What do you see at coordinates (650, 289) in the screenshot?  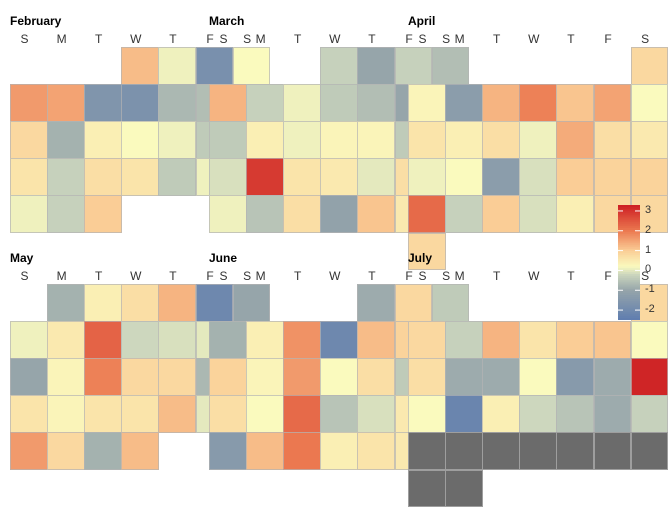 I see `legend-tick-label: -1` at bounding box center [650, 289].